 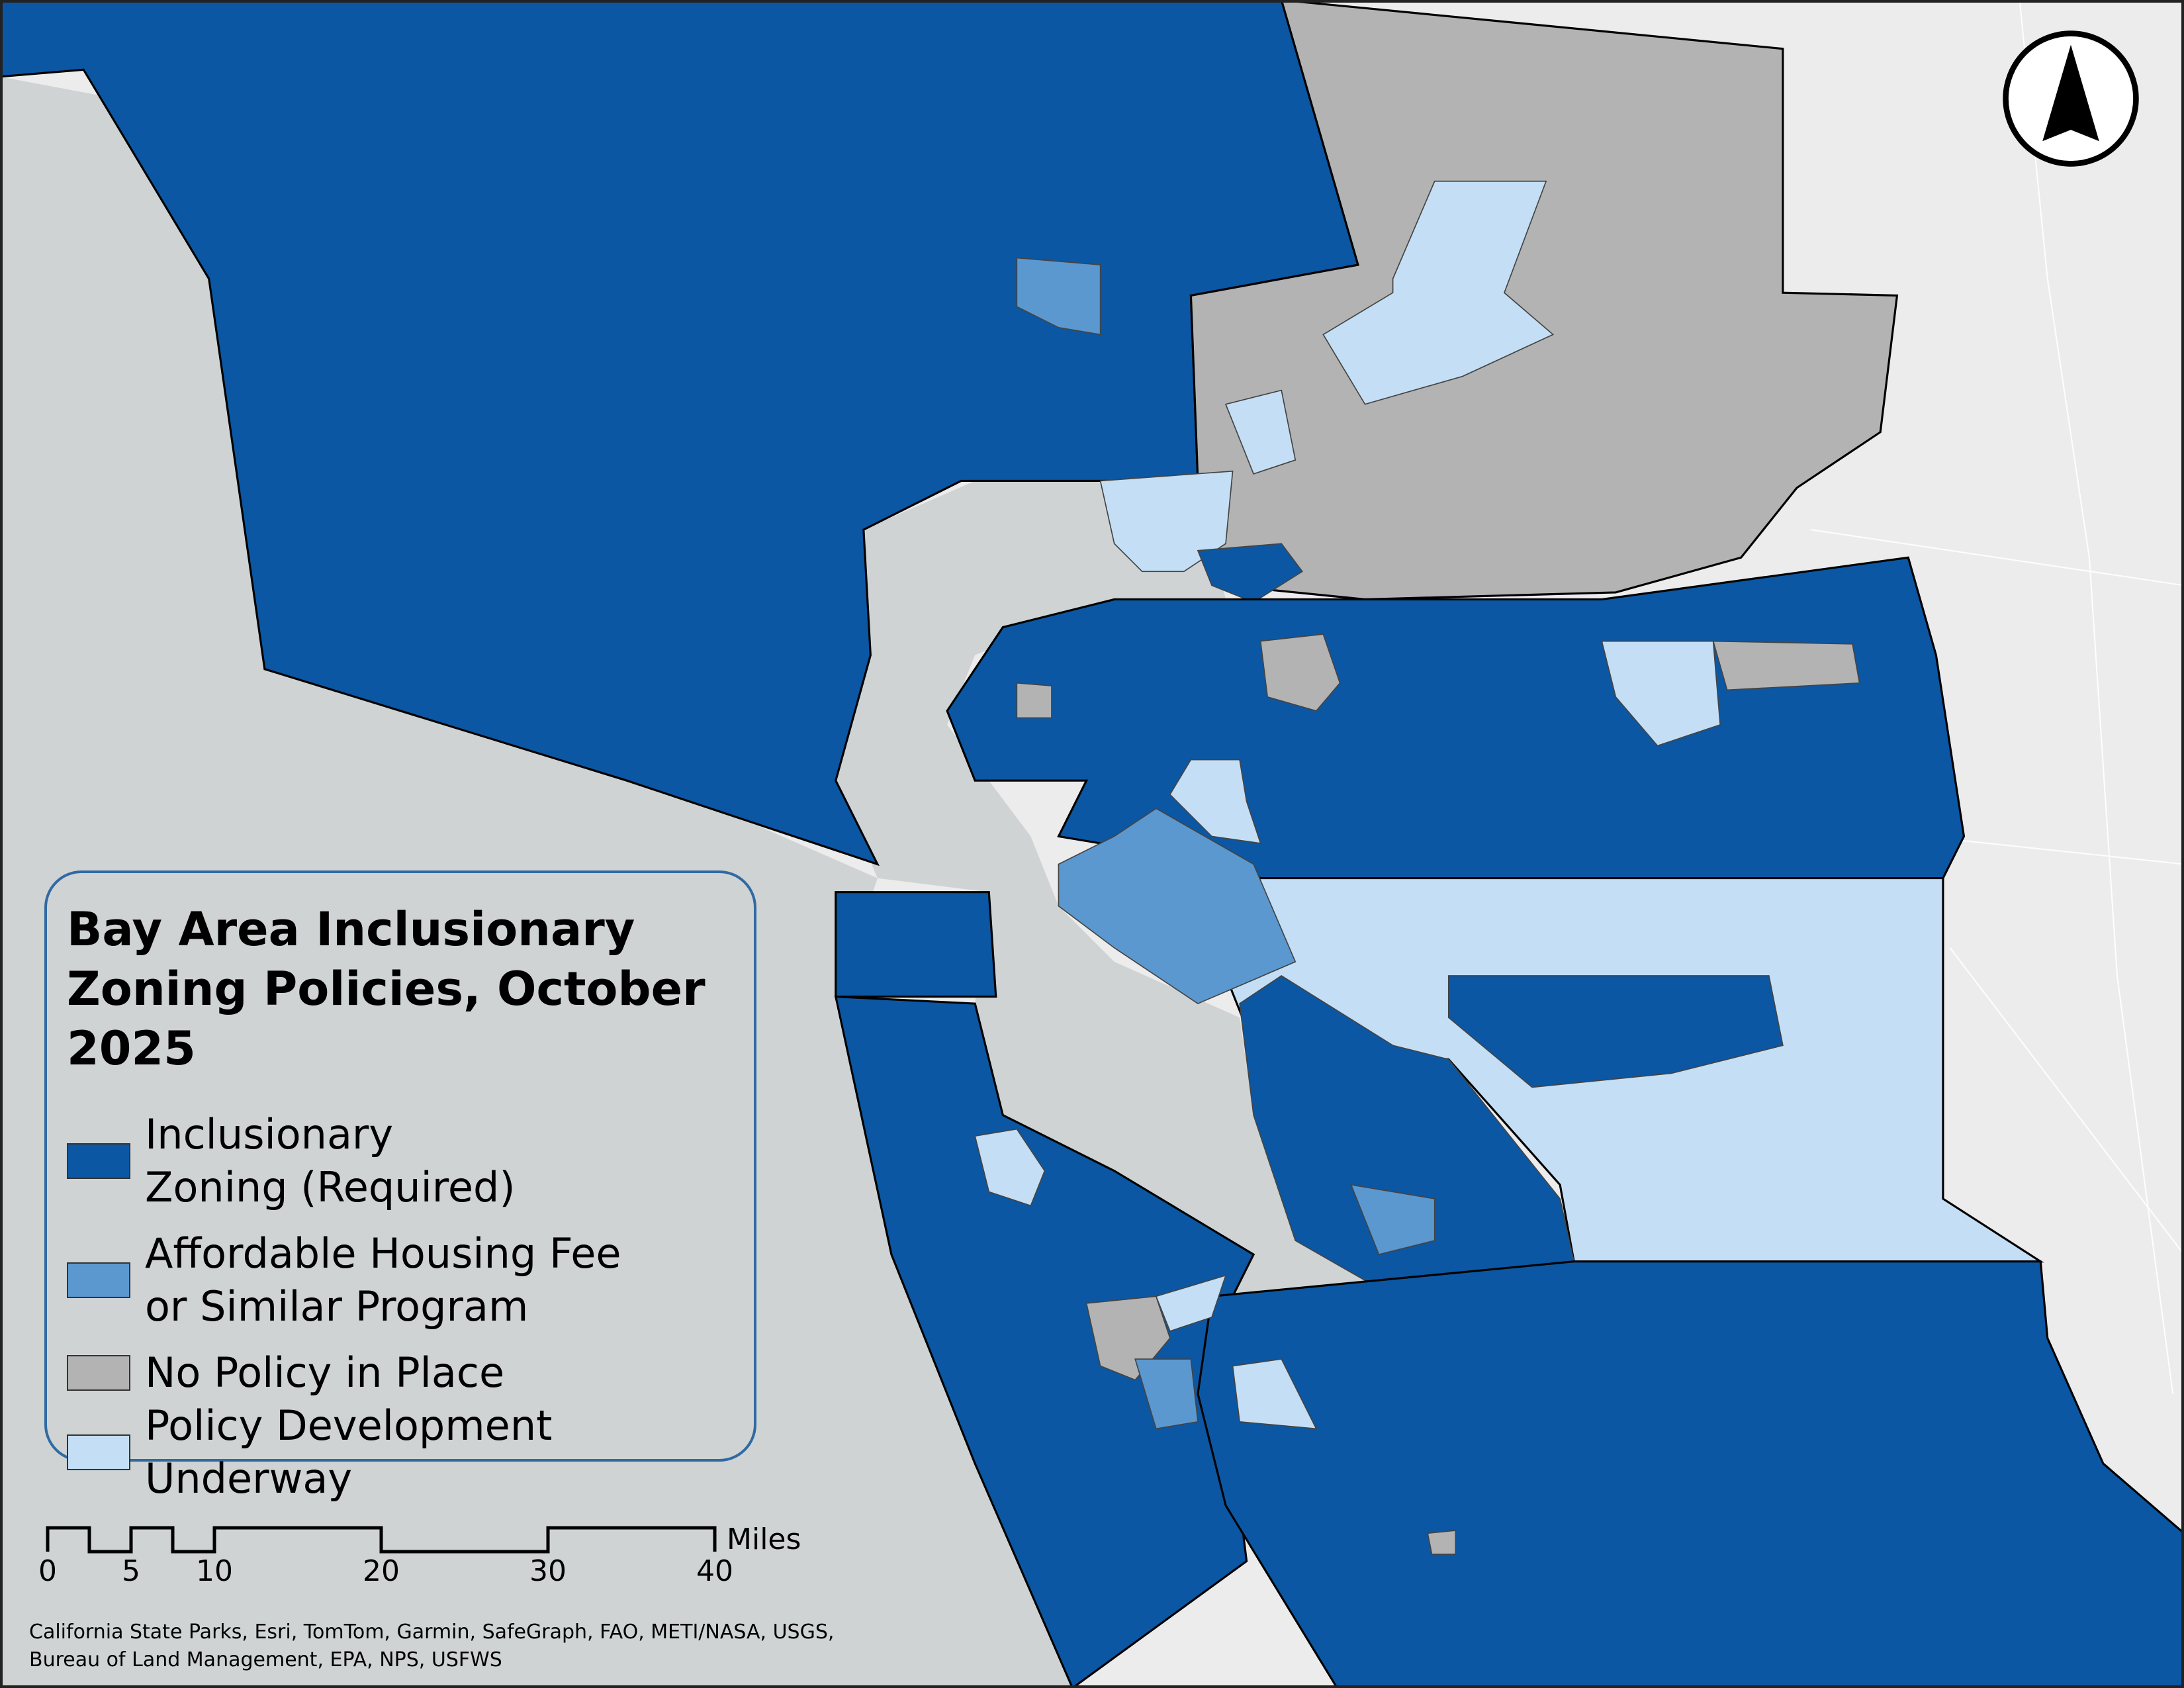 What do you see at coordinates (131, 1571) in the screenshot?
I see `scale-tick-label: 5` at bounding box center [131, 1571].